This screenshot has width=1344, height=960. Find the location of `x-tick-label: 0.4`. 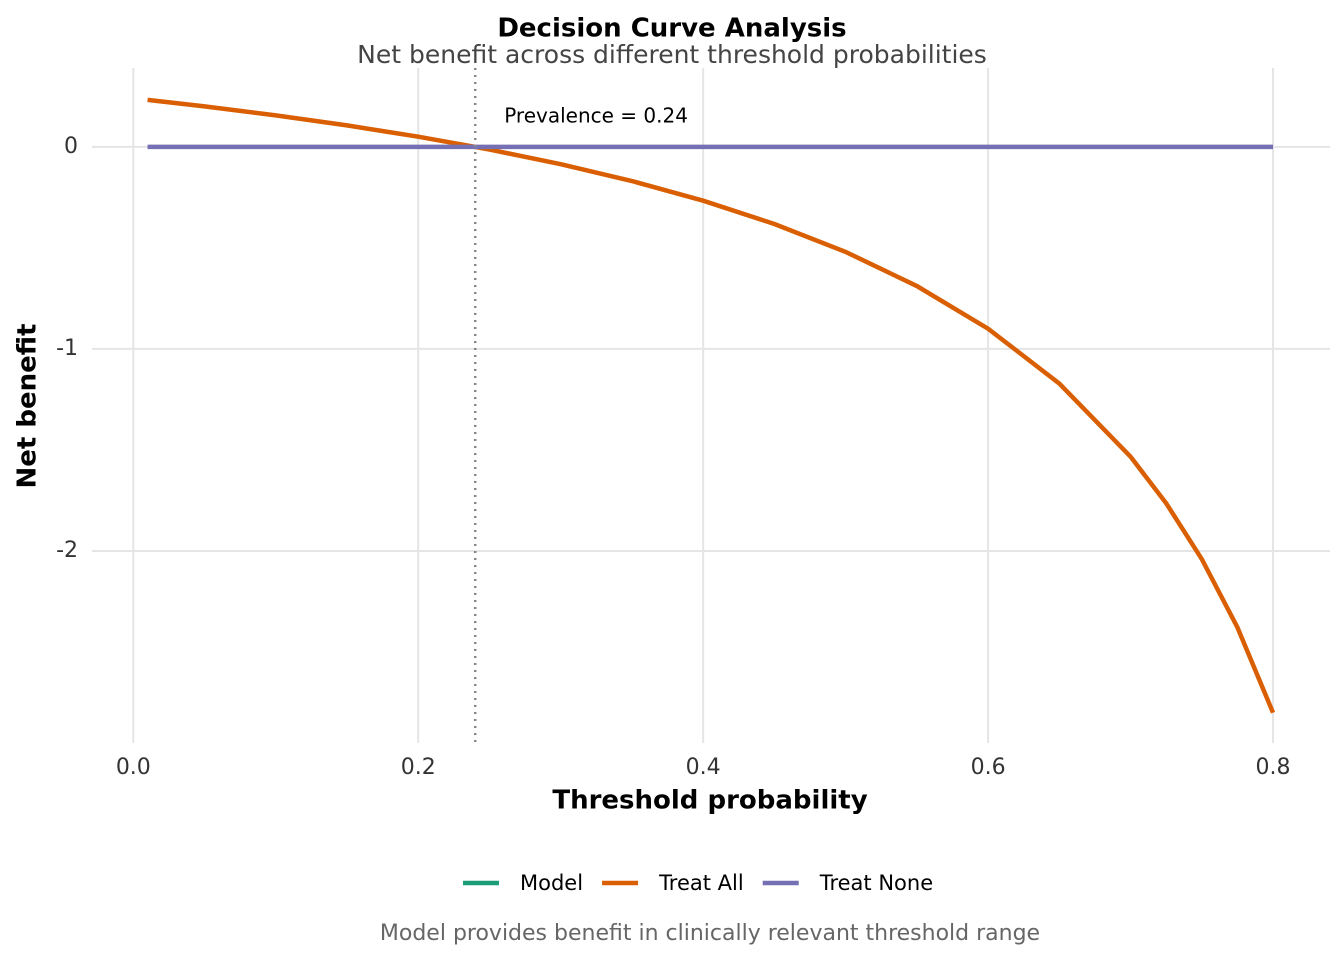

x-tick-label: 0.4 is located at coordinates (703, 767).